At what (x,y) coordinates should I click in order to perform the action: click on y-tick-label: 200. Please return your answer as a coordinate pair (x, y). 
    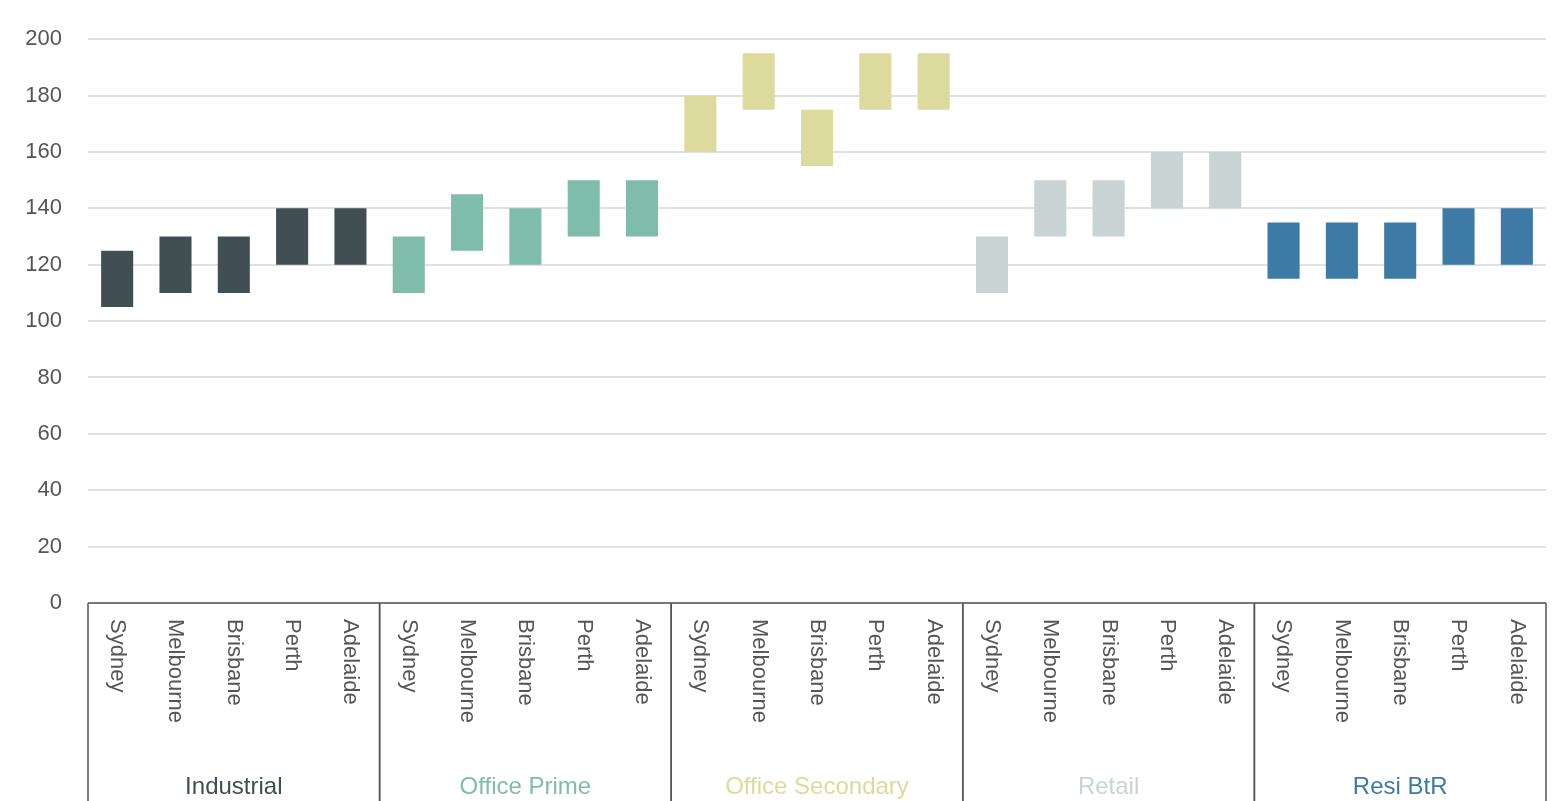
    Looking at the image, I should click on (43, 38).